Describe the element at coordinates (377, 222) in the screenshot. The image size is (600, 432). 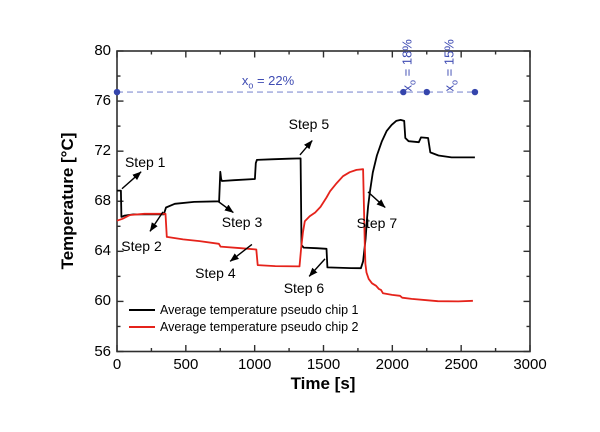
I see `step-label: Step 7` at that location.